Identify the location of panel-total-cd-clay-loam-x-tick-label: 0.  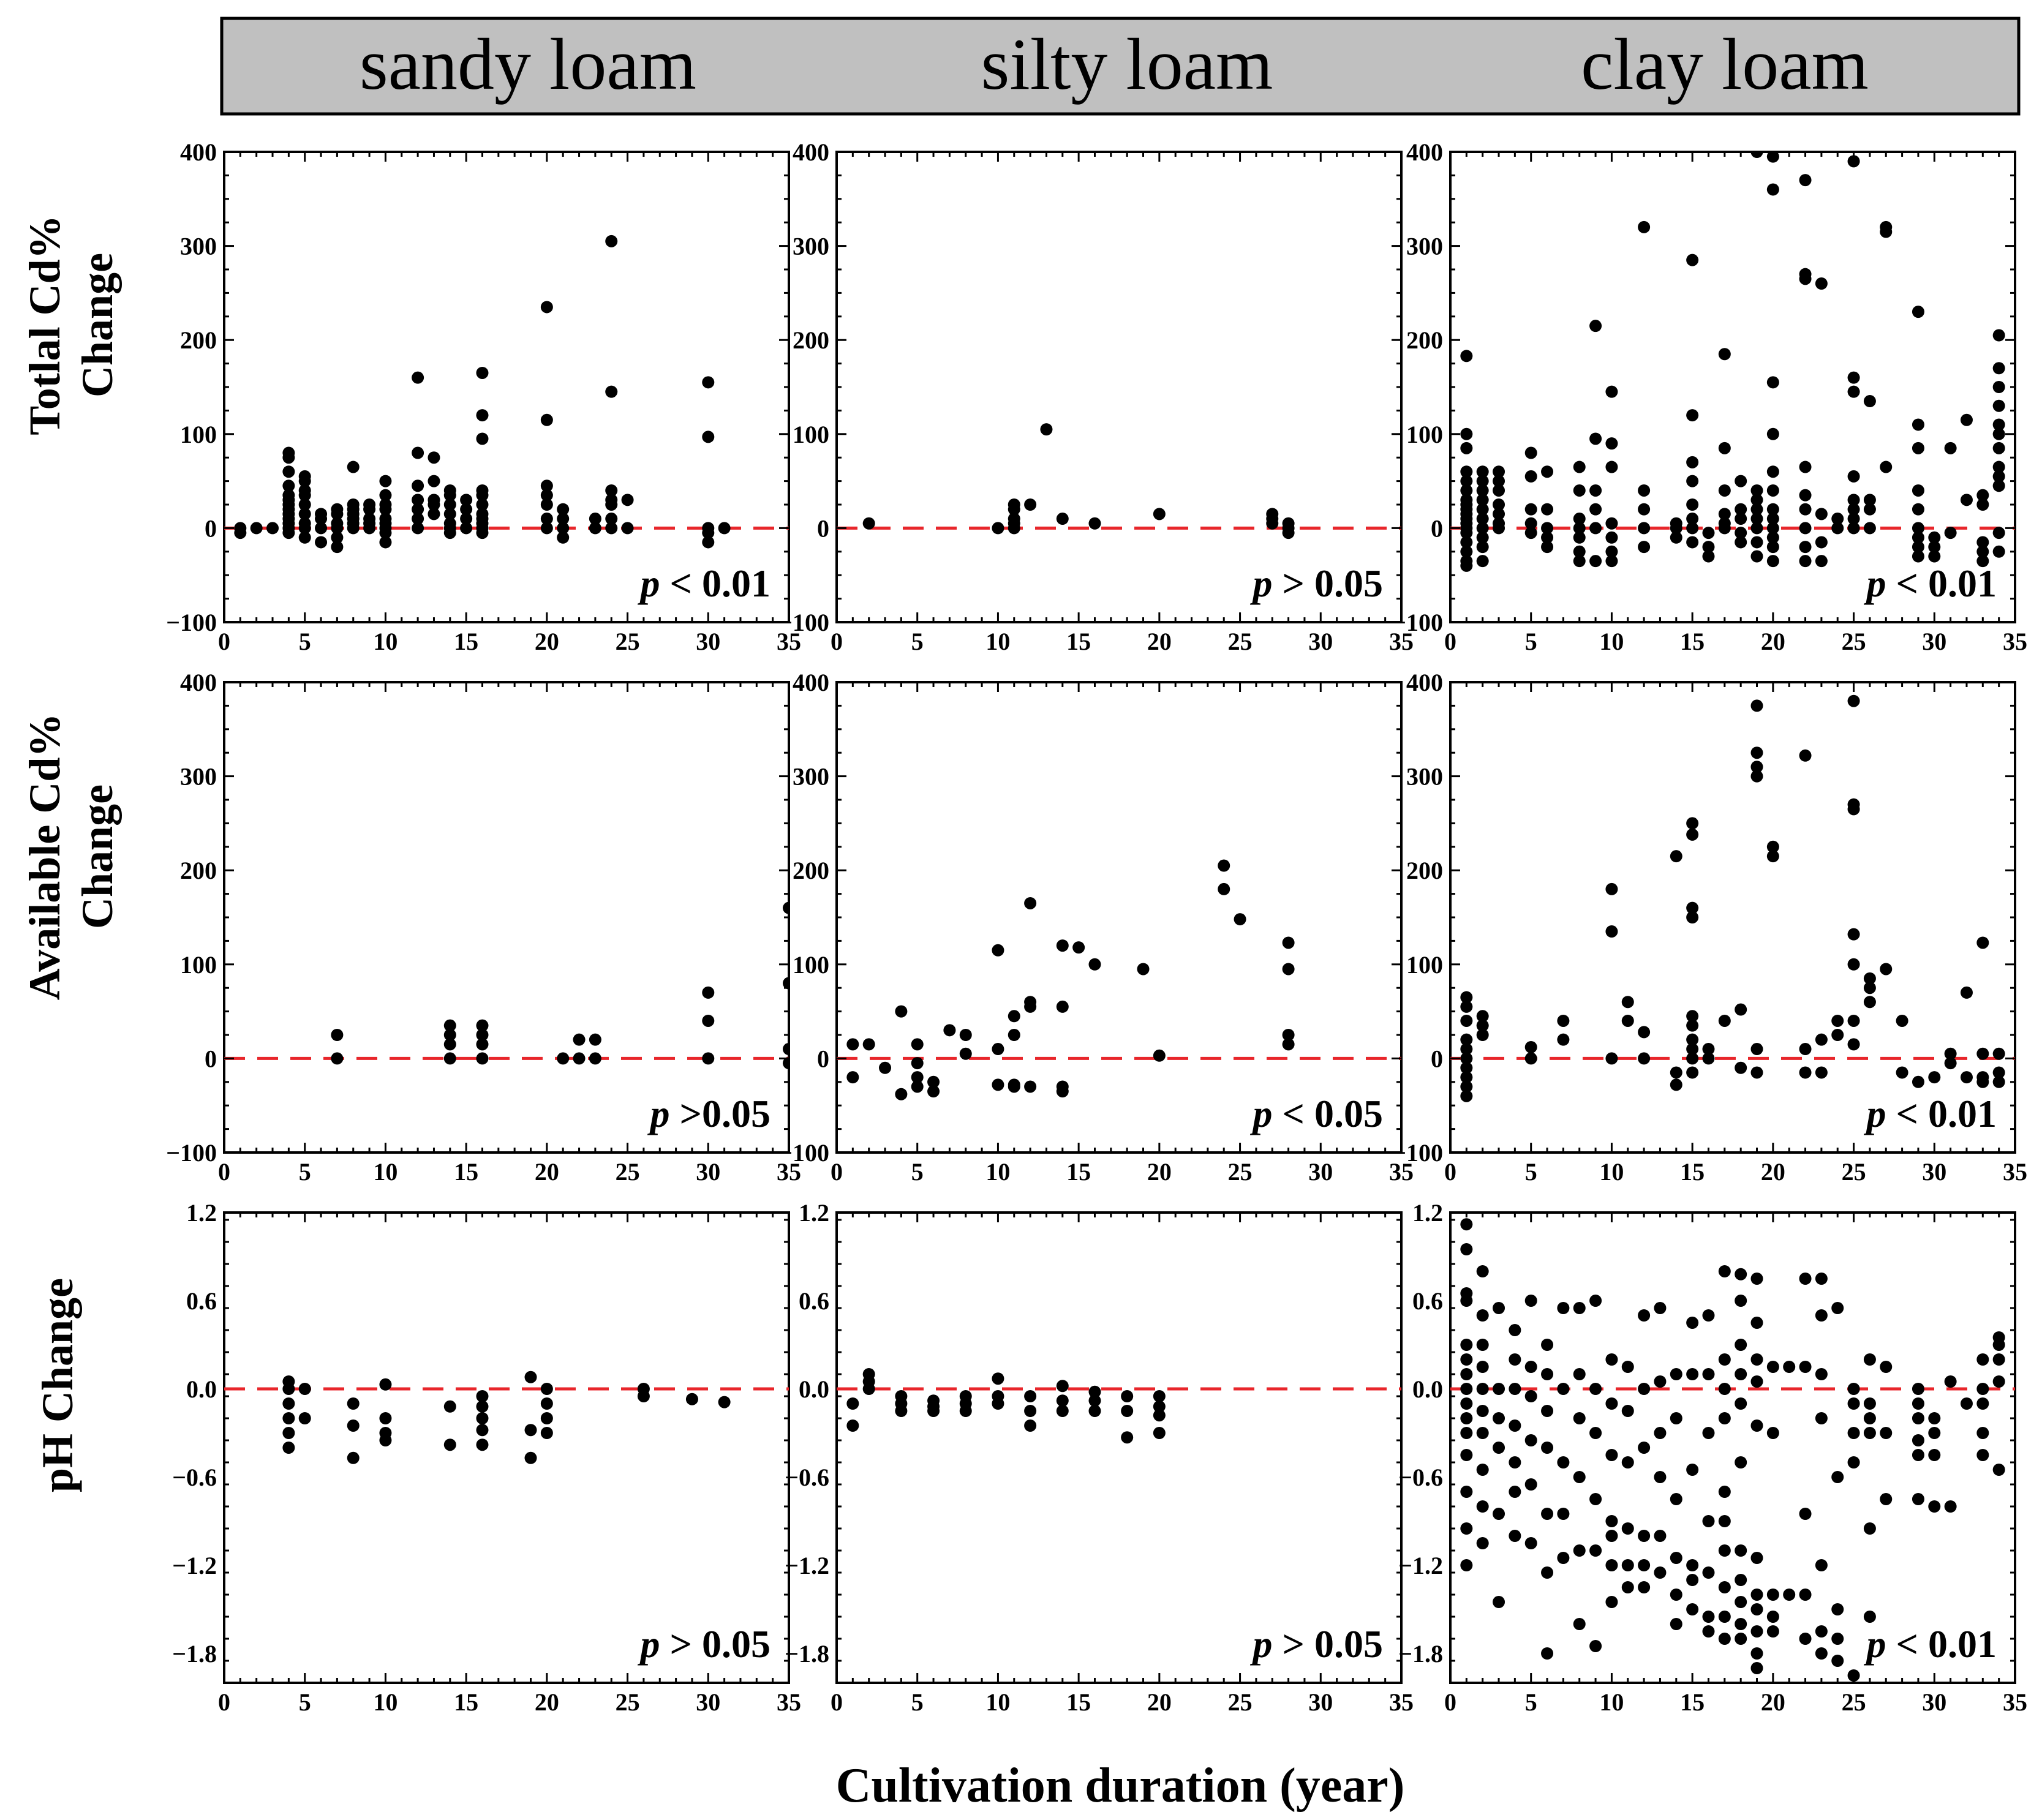
(1450, 641).